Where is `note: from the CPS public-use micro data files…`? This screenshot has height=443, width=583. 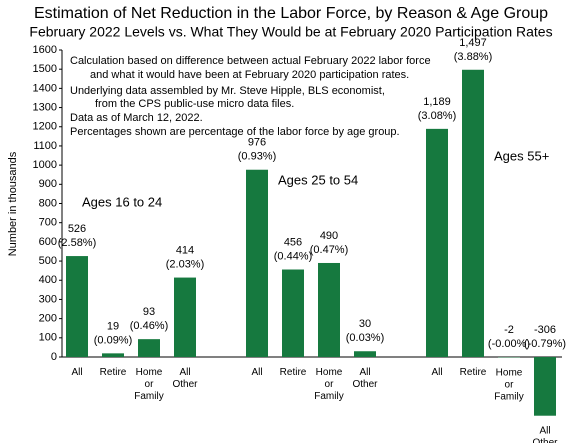 note: from the CPS public-use micro data files… is located at coordinates (194, 104).